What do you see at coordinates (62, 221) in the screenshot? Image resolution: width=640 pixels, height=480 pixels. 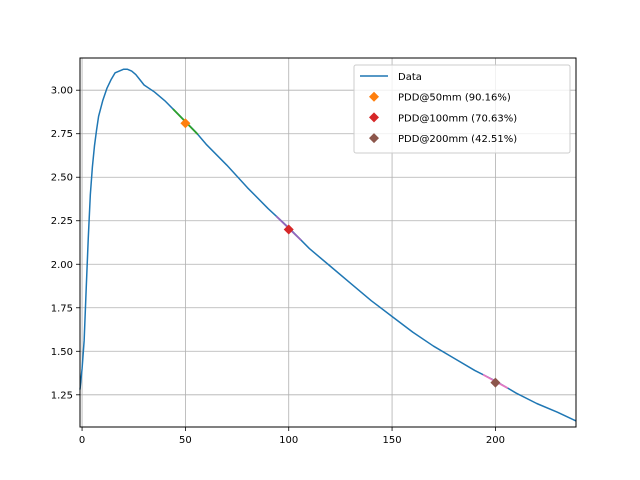 I see `y-tick-label: 2.25` at bounding box center [62, 221].